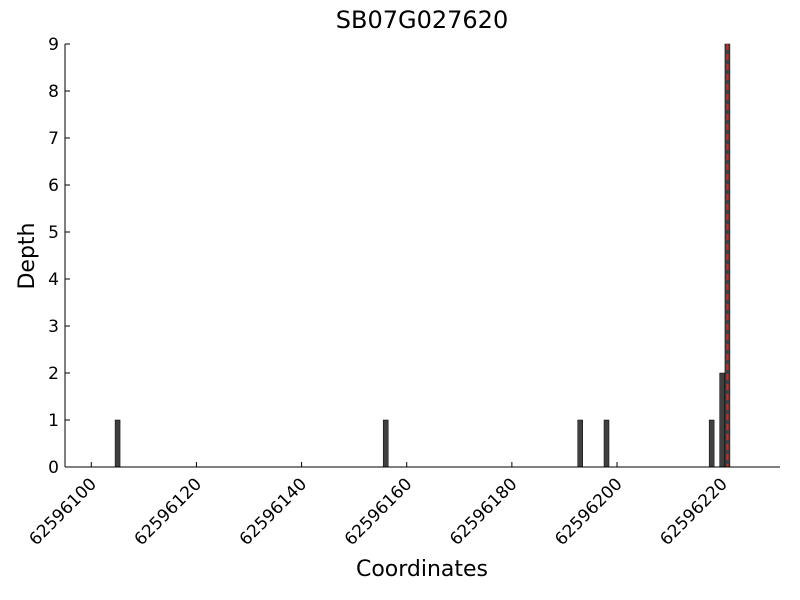 Image resolution: width=800 pixels, height=600 pixels. What do you see at coordinates (53, 233) in the screenshot?
I see `y-tick-label: 5` at bounding box center [53, 233].